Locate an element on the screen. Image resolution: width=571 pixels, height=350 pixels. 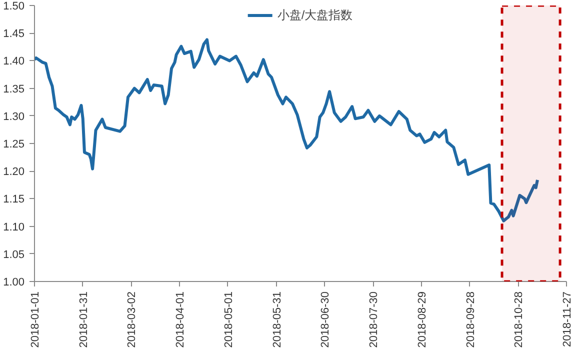
x-tick-label: 2018-05-31 is located at coordinates (277, 319).